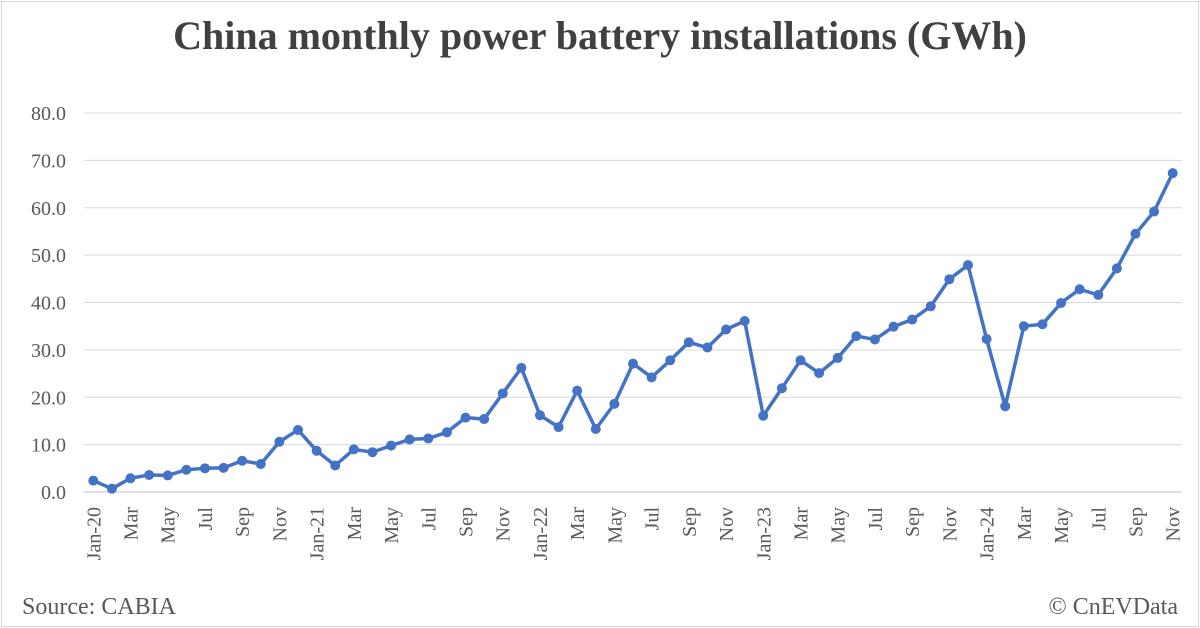  I want to click on x-tick-label: Jan-21, so click(318, 533).